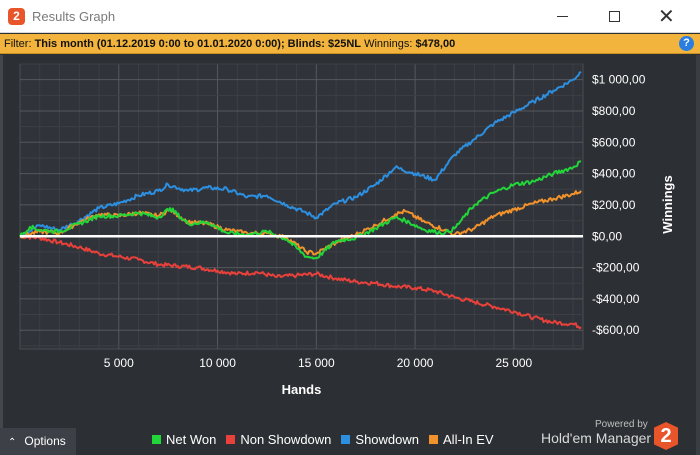 The width and height of the screenshot is (700, 455). I want to click on product-name: Hold'em Manager, so click(596, 438).